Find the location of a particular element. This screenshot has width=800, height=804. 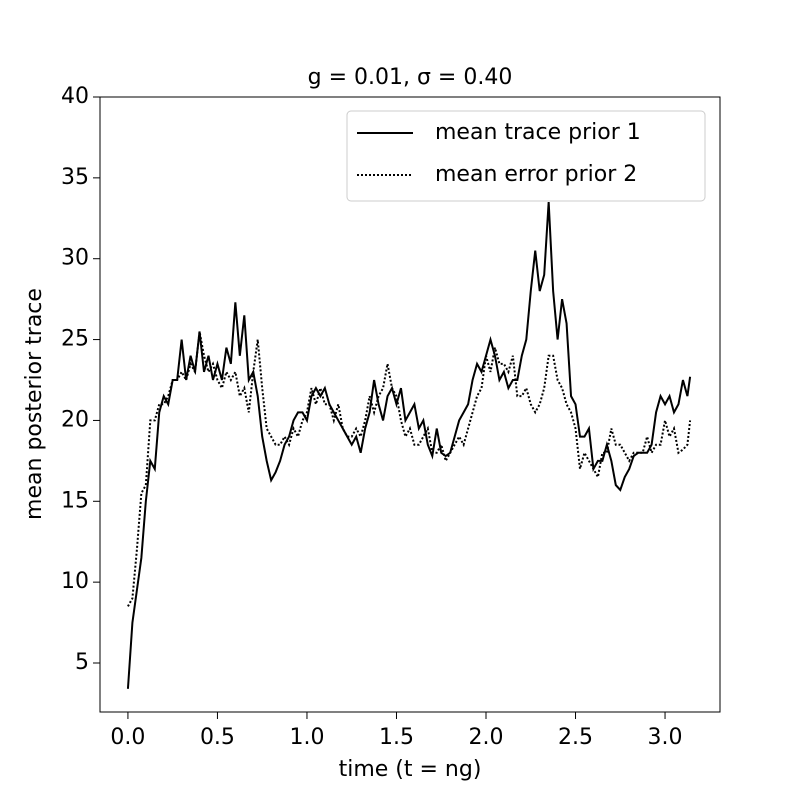

y-tick-label: 25 is located at coordinates (75, 339).